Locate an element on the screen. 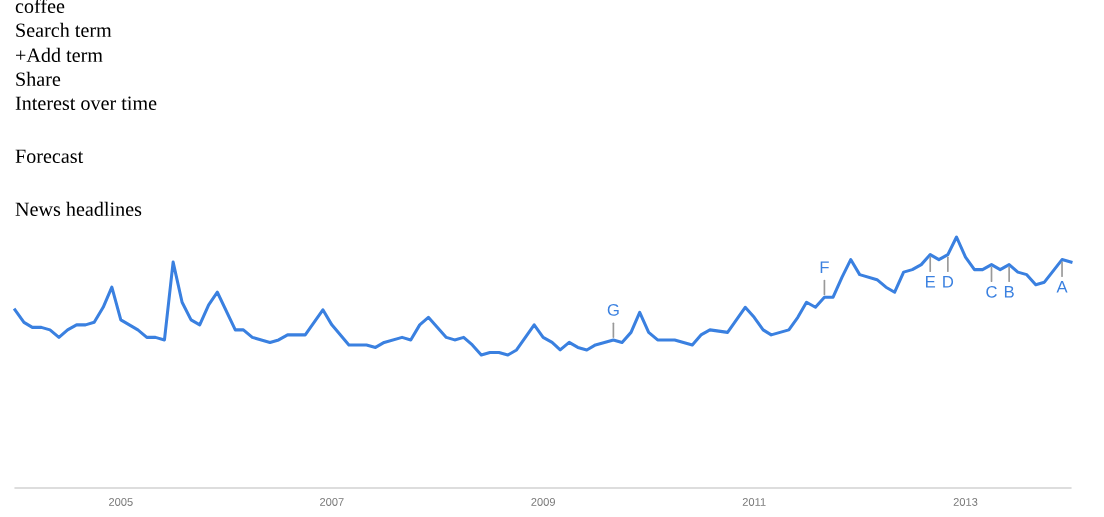 The width and height of the screenshot is (1104, 517). x-tick-label: 2011 is located at coordinates (754, 502).